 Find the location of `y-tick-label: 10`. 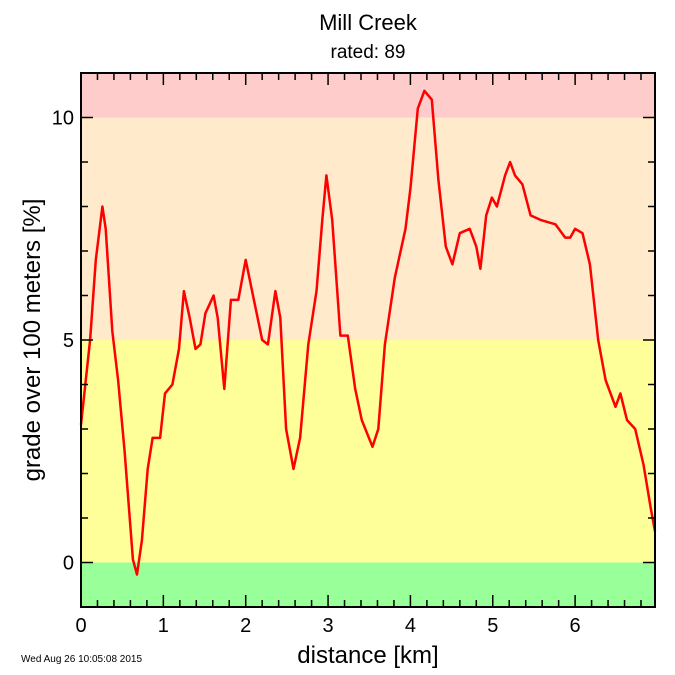

y-tick-label: 10 is located at coordinates (63, 119).